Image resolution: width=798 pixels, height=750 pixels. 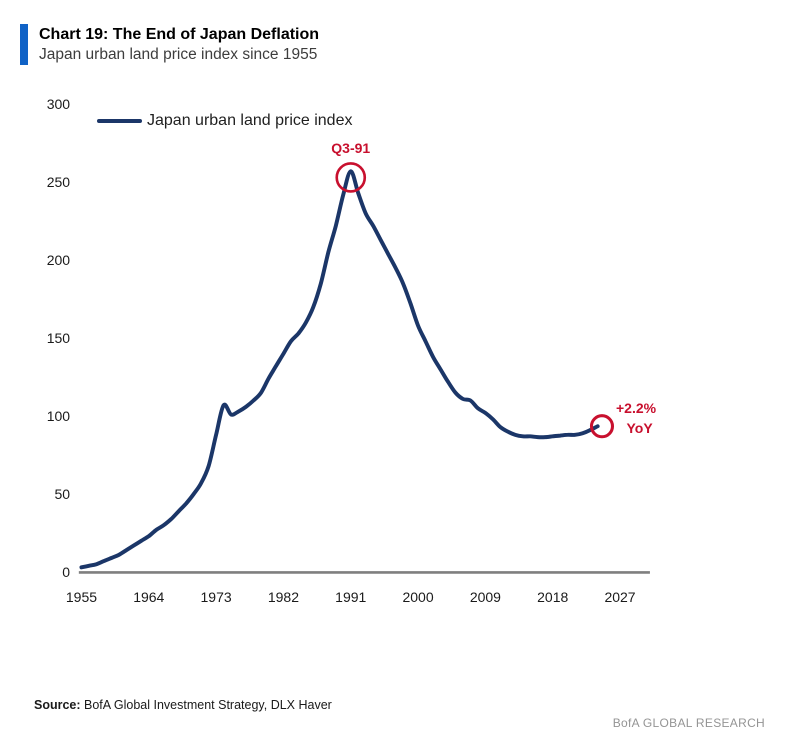 What do you see at coordinates (350, 597) in the screenshot?
I see `x-tick-label: 1991` at bounding box center [350, 597].